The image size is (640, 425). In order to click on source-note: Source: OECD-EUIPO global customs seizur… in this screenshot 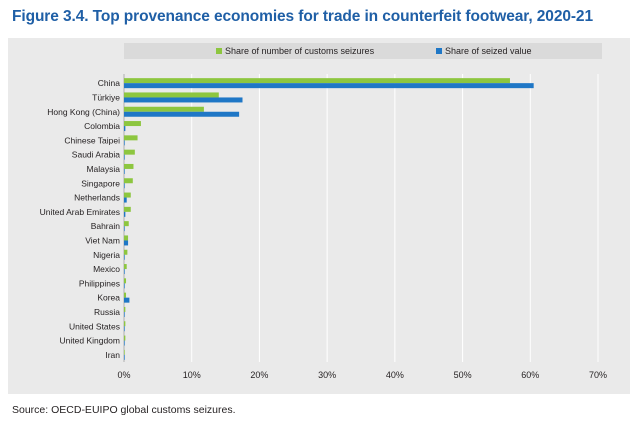, I will do `click(124, 410)`.